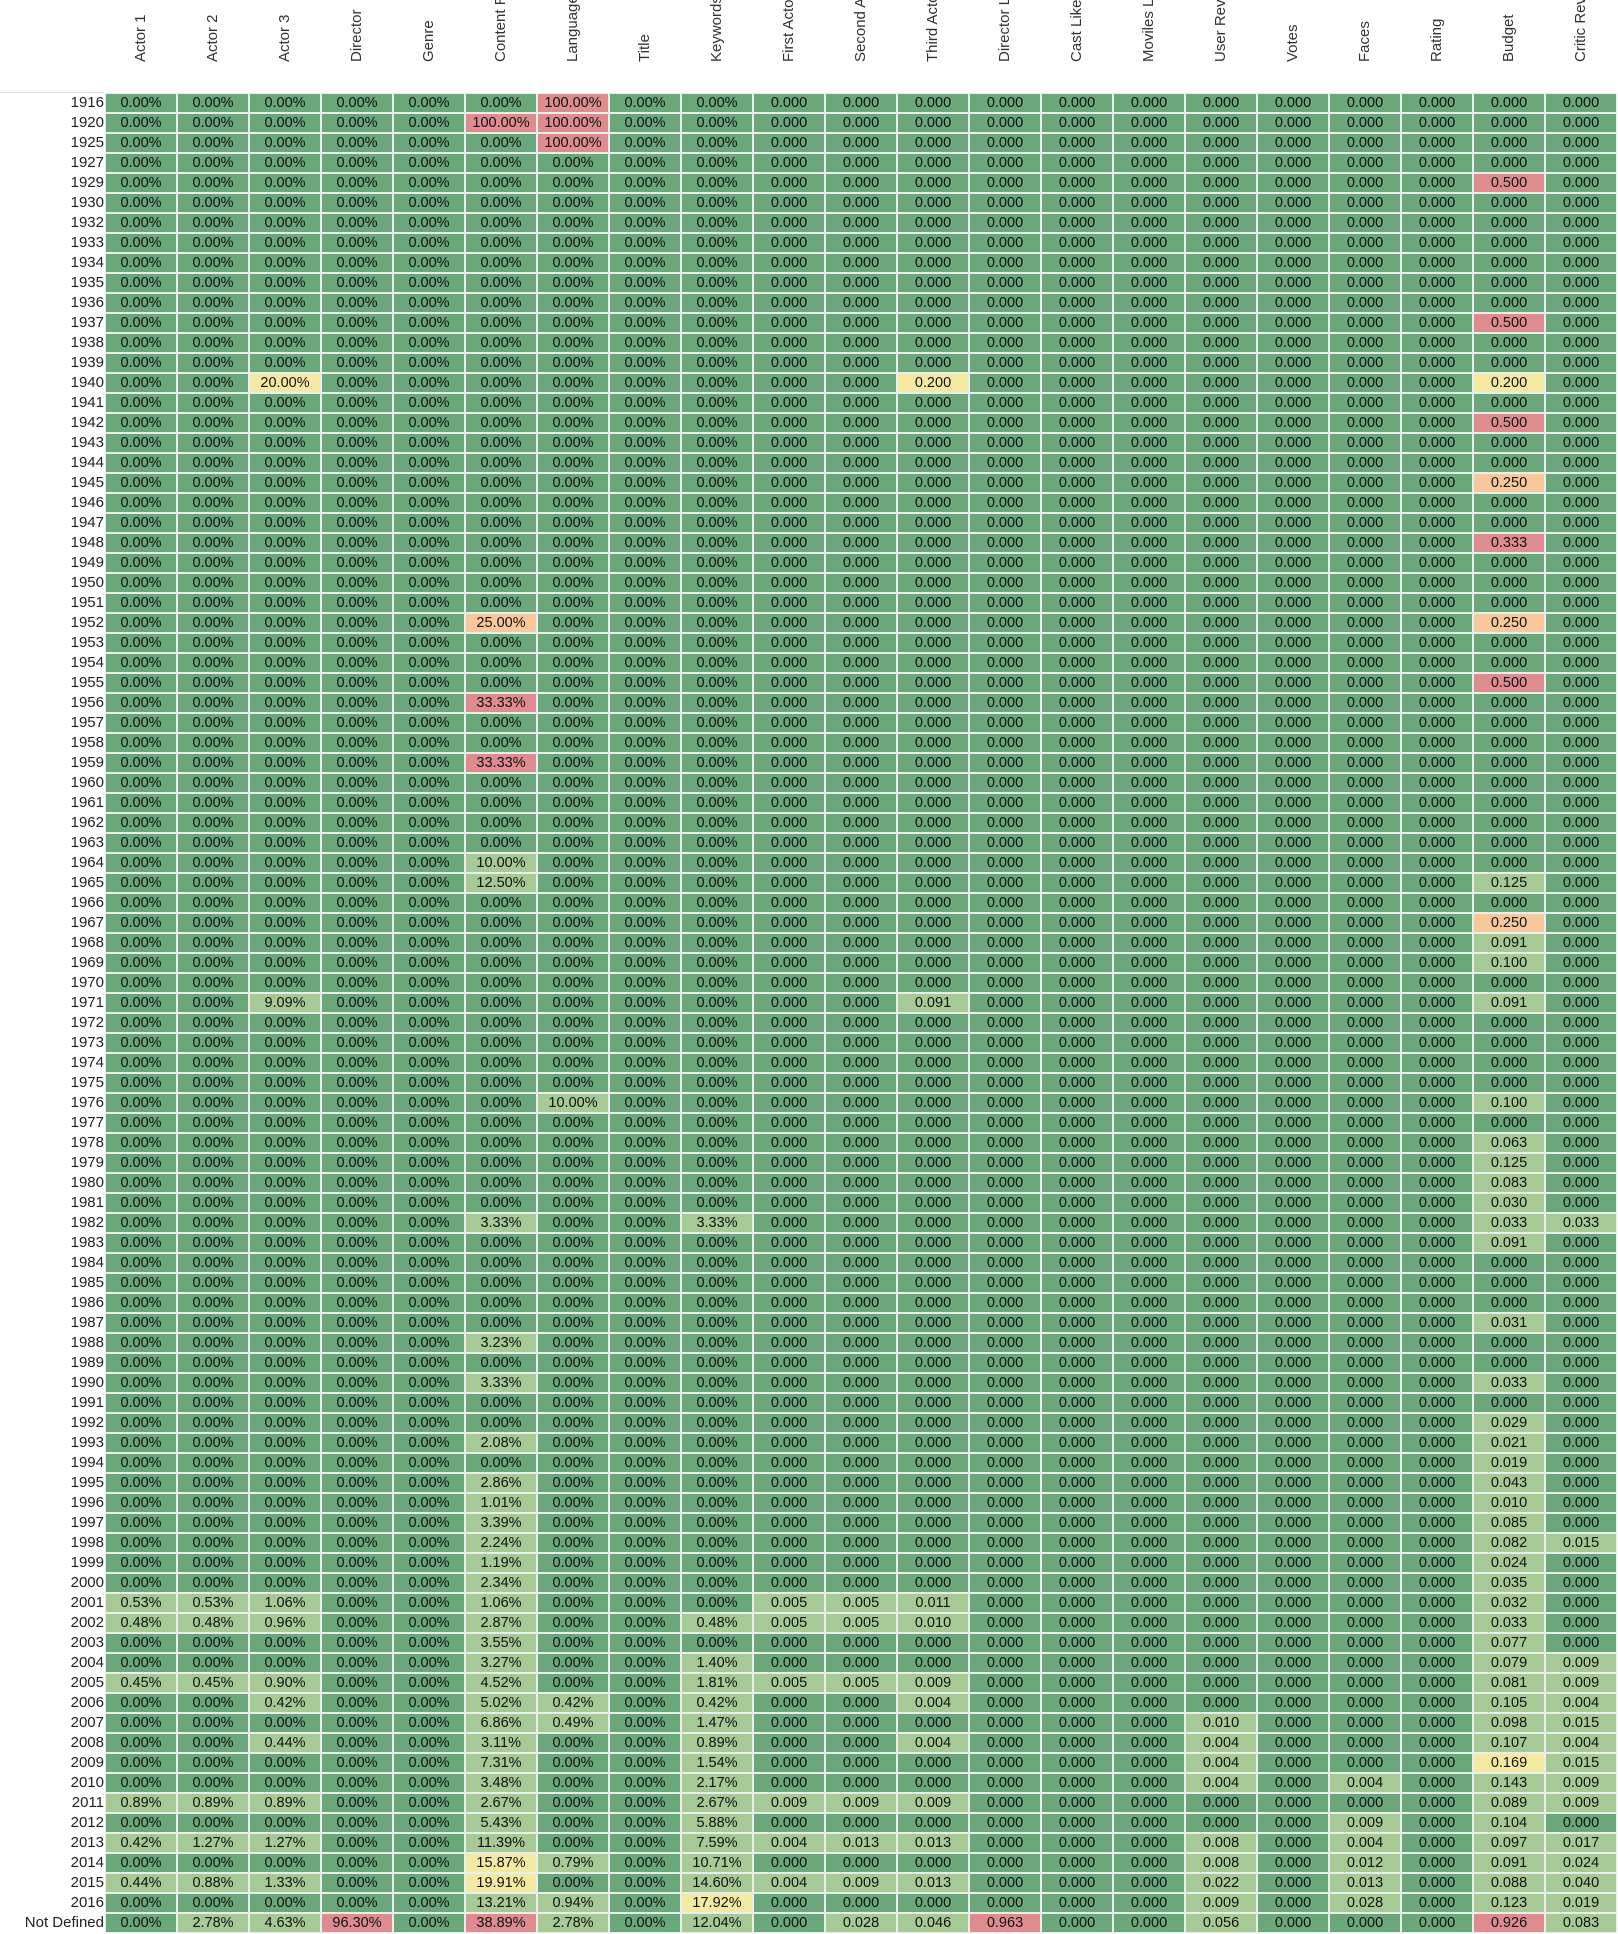  Describe the element at coordinates (501, 1883) in the screenshot. I see `heatmap-cell: 19.91%` at that location.